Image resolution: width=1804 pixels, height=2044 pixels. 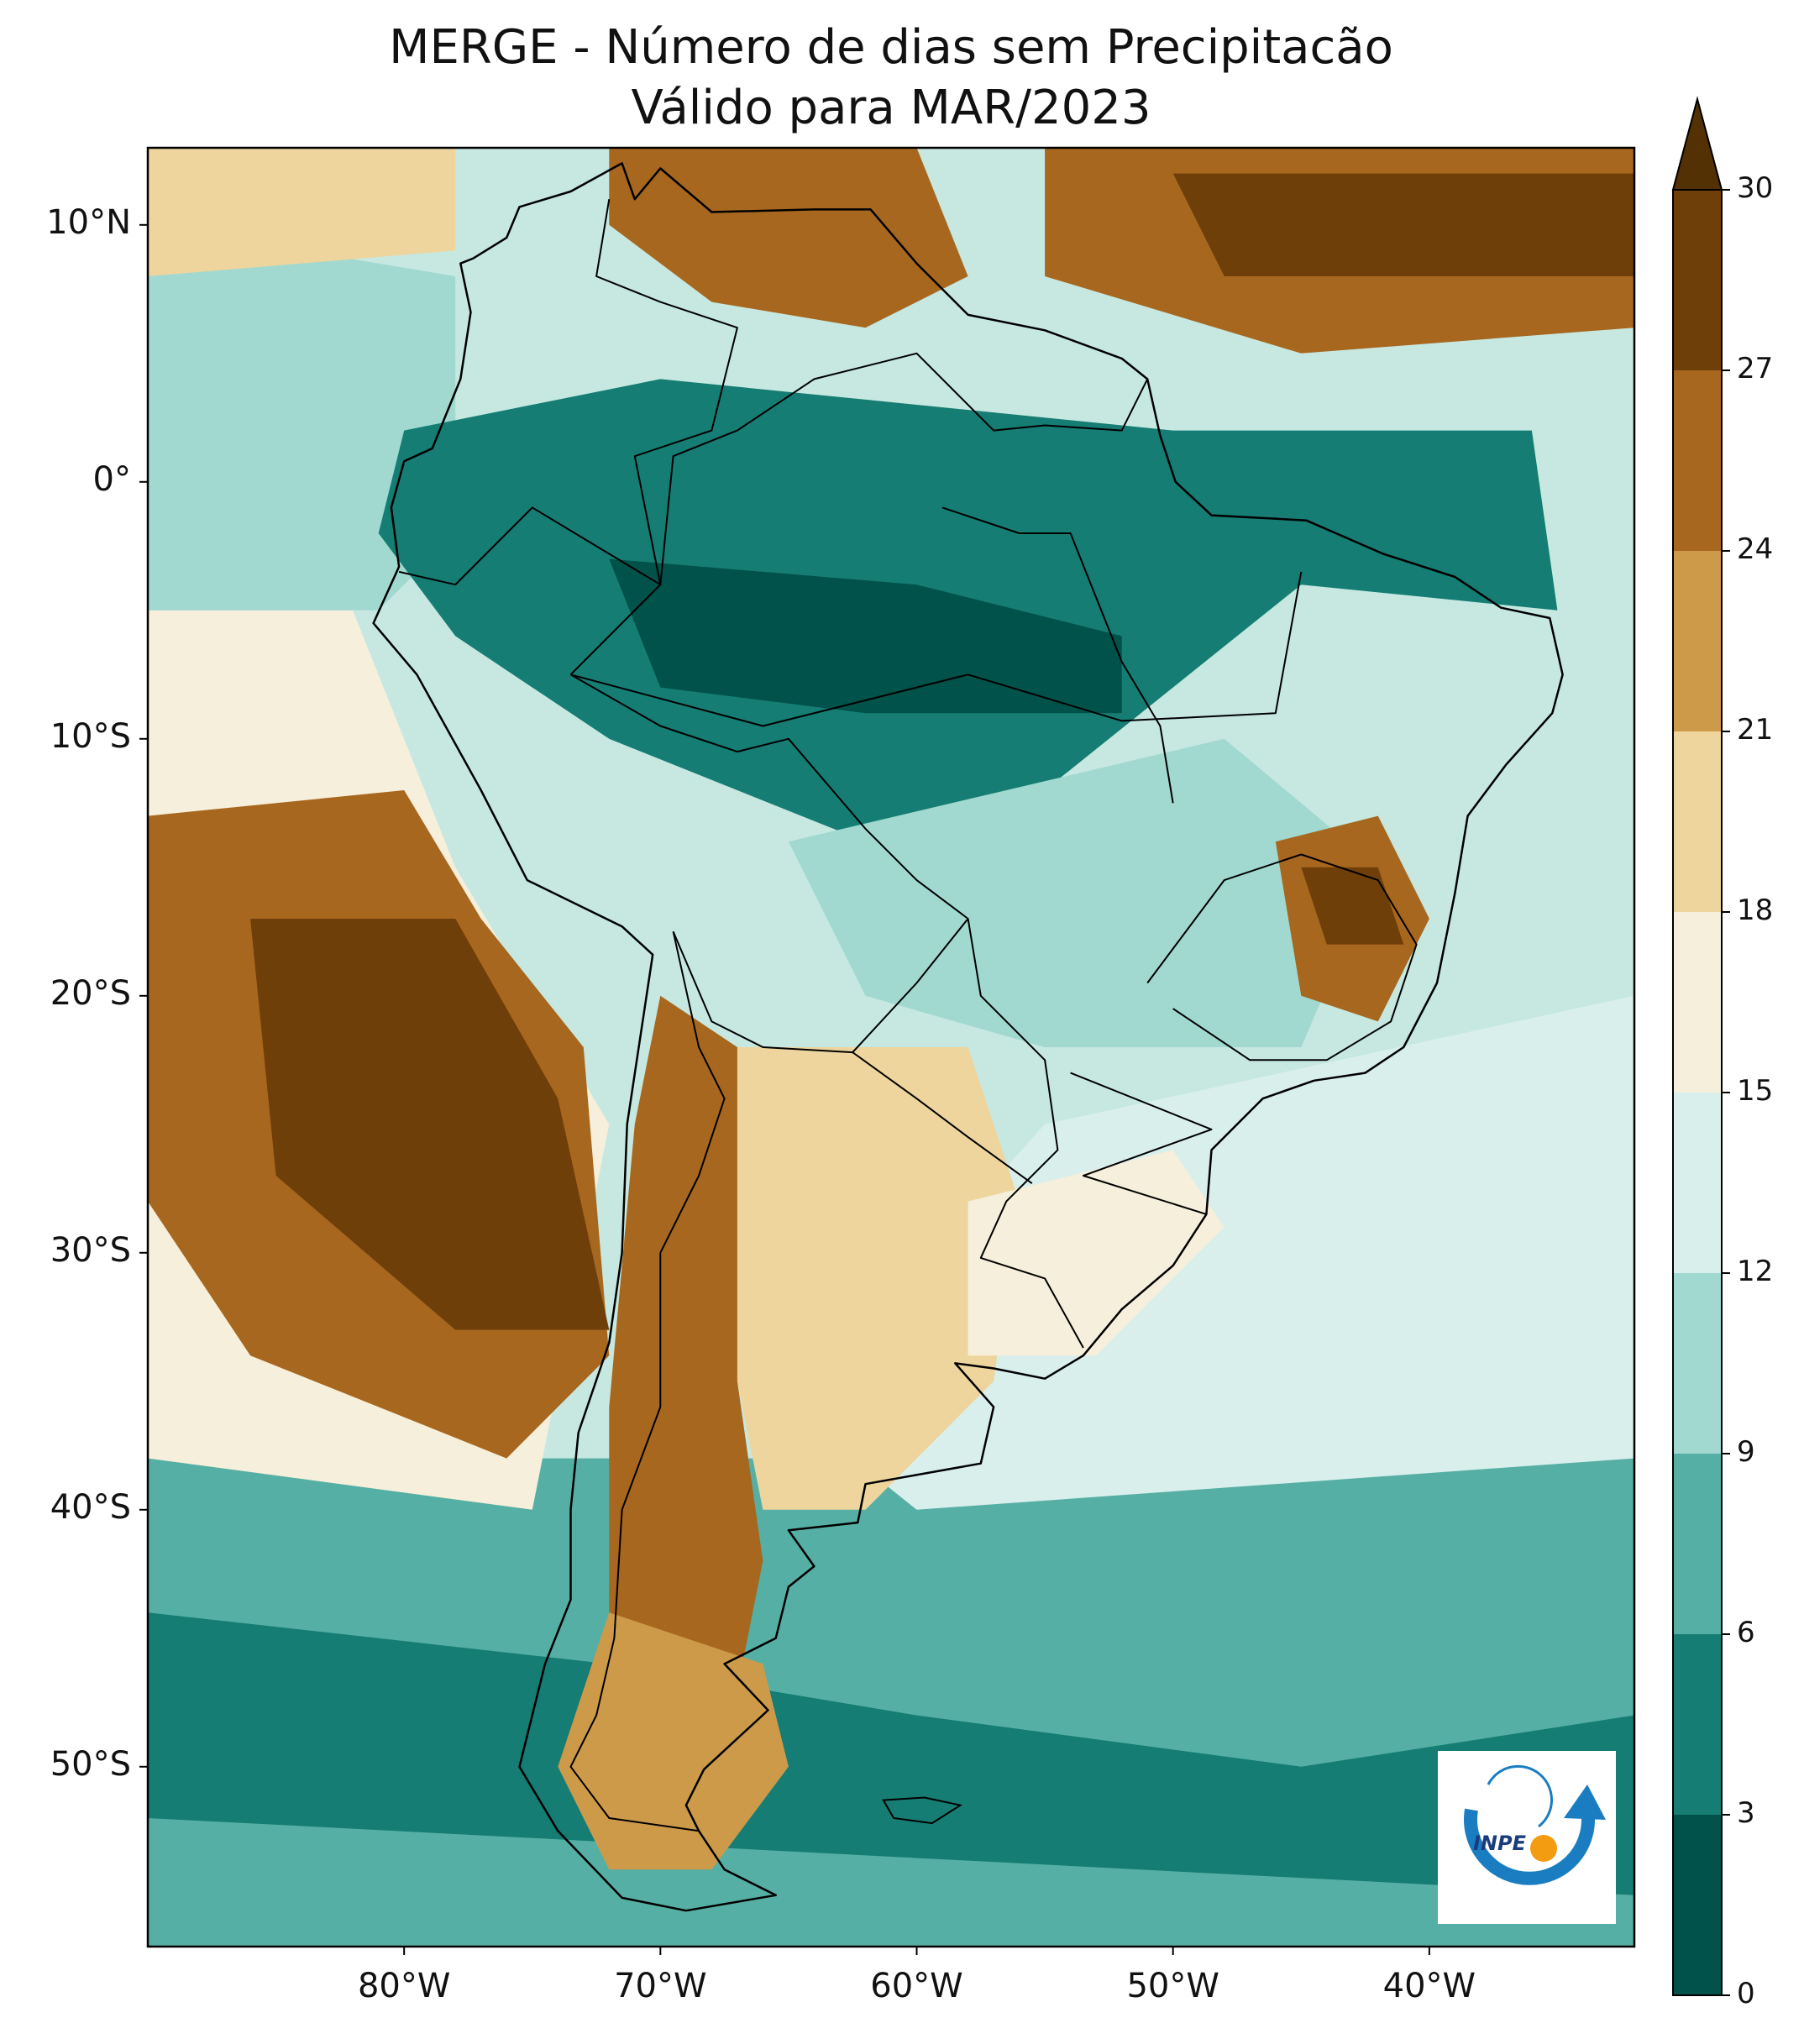 What do you see at coordinates (1755, 549) in the screenshot?
I see `colorbar-tick-label: 24` at bounding box center [1755, 549].